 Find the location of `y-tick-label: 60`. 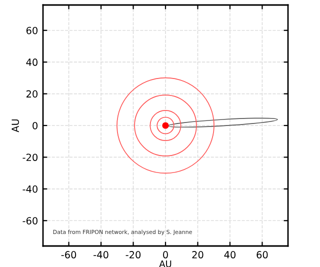

y-tick-label: 60 is located at coordinates (32, 30).